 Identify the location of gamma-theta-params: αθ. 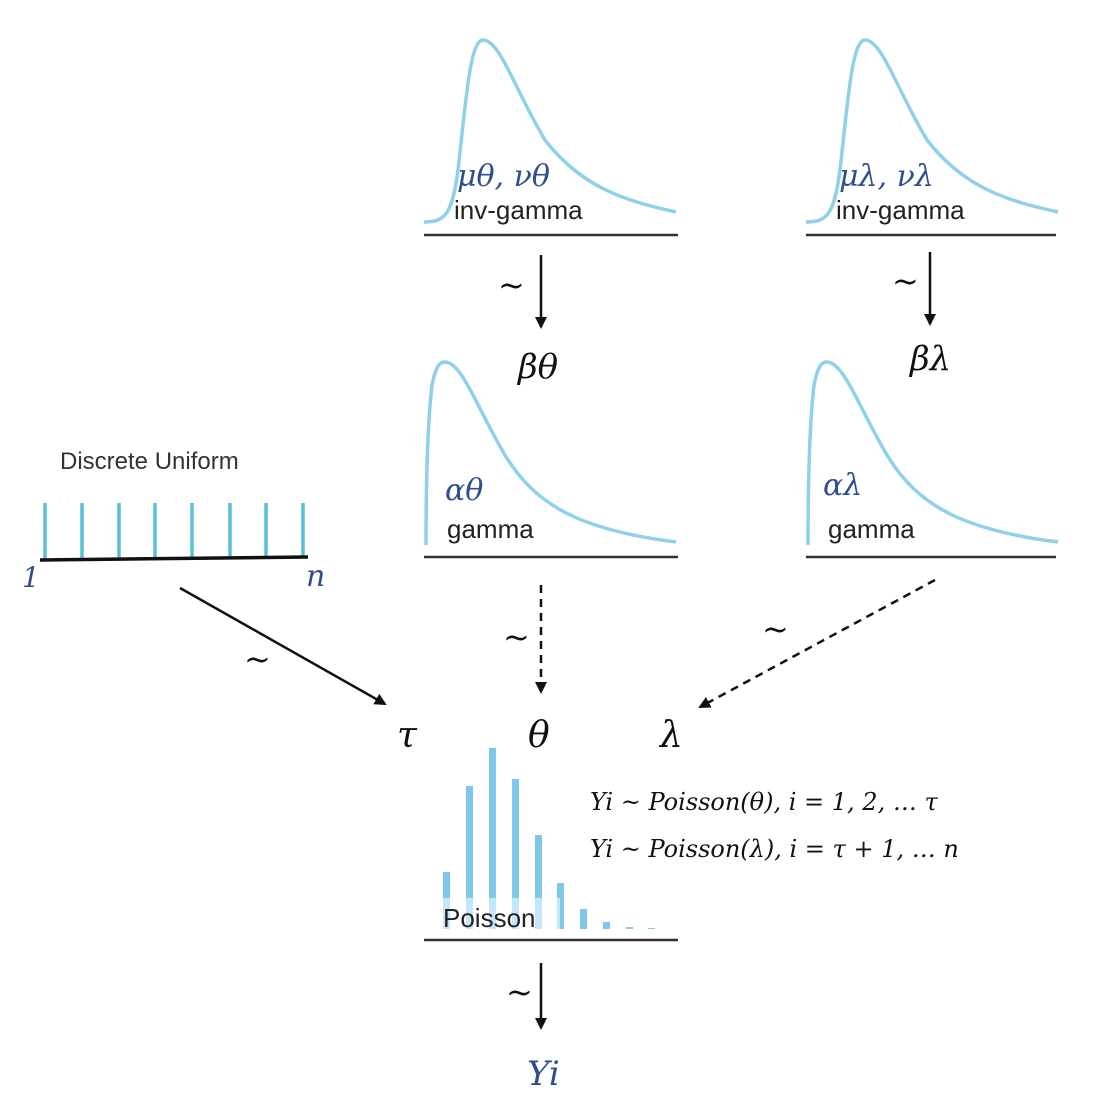
(464, 490).